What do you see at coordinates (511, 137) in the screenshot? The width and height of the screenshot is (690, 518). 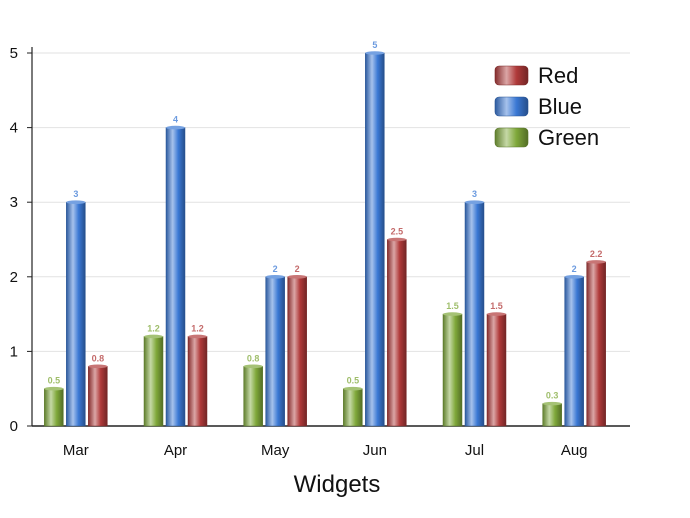 I see `legend-swatch-green` at bounding box center [511, 137].